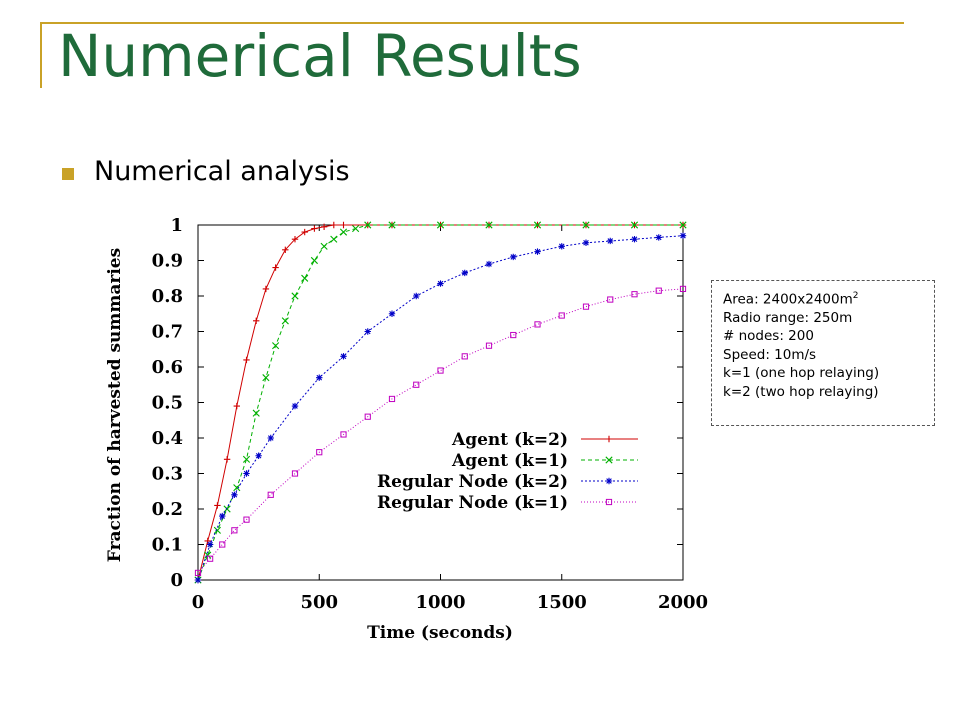  What do you see at coordinates (828, 298) in the screenshot?
I see `param-area: Area: 2400x2400m2` at bounding box center [828, 298].